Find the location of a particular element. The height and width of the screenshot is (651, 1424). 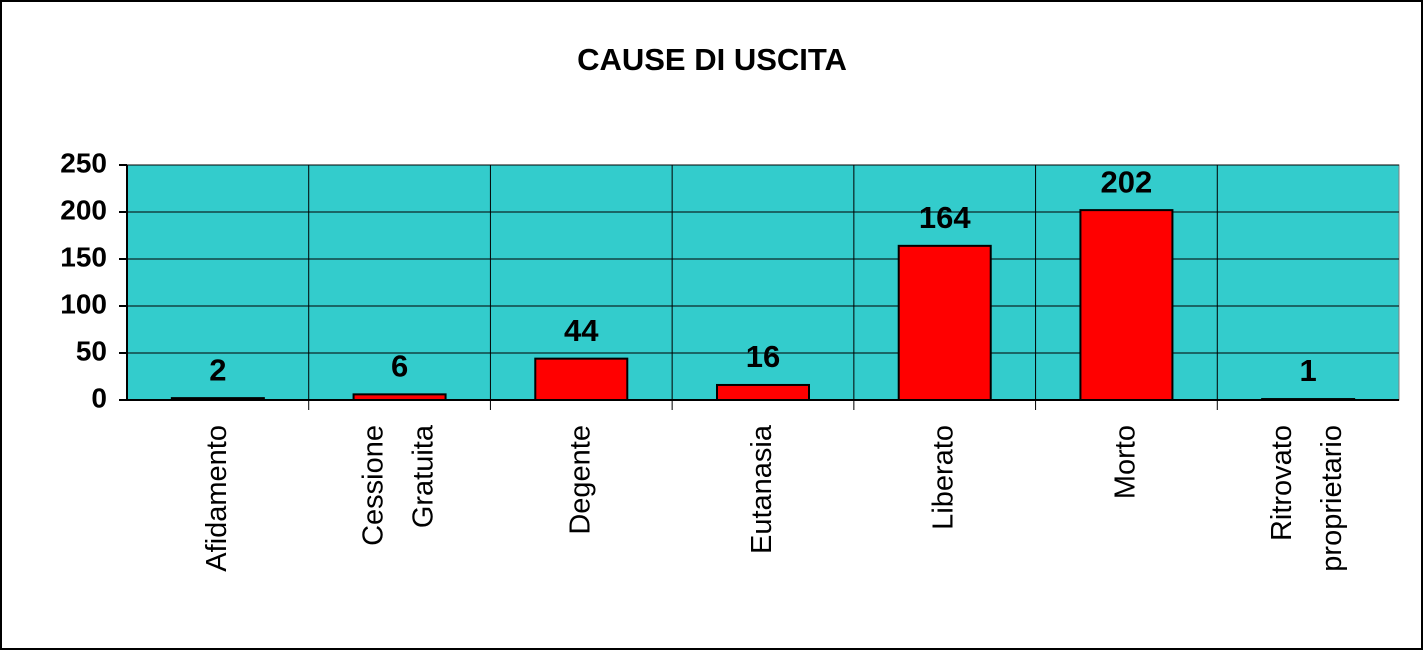

data-label: 1 is located at coordinates (1308, 370).